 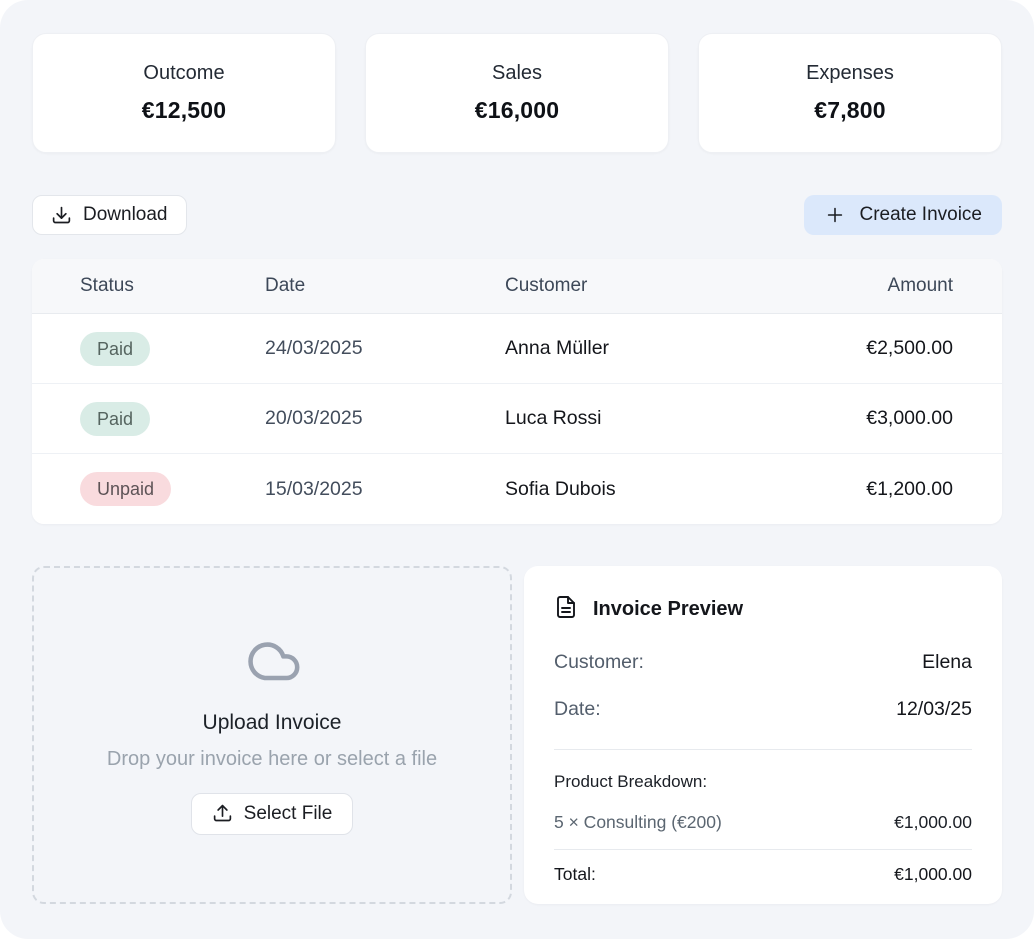 What do you see at coordinates (314, 418) in the screenshot?
I see `date-cell: 20/03/2025` at bounding box center [314, 418].